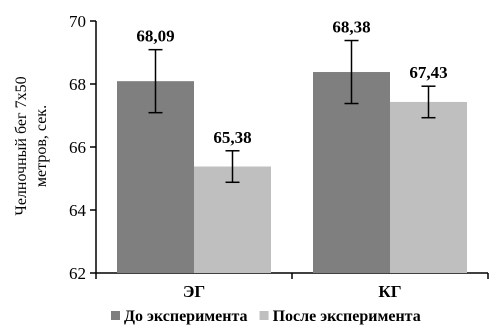  Describe the element at coordinates (77, 84) in the screenshot. I see `y-tick-label: 68` at that location.